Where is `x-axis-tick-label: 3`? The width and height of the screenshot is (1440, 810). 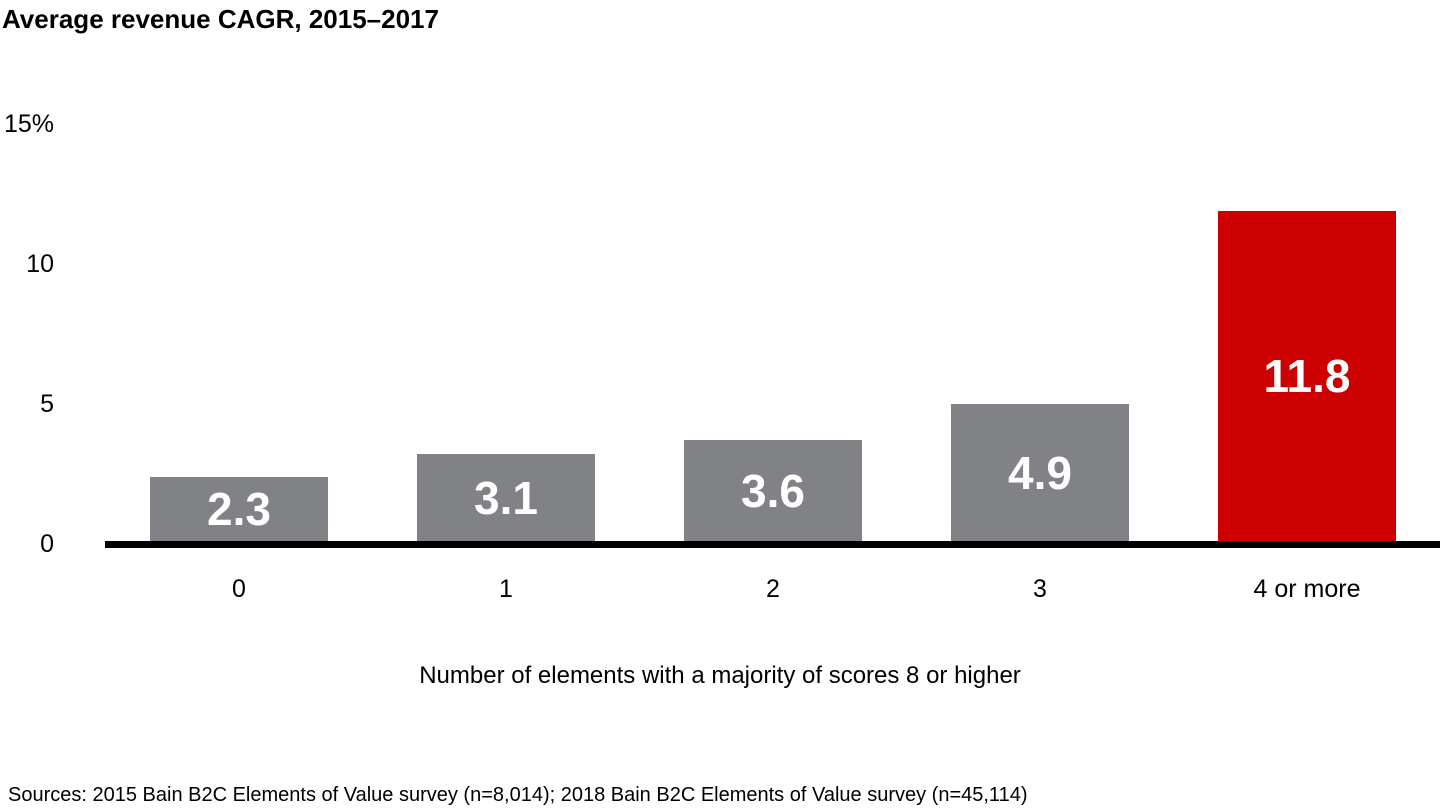
x-axis-tick-label: 3 is located at coordinates (1040, 589).